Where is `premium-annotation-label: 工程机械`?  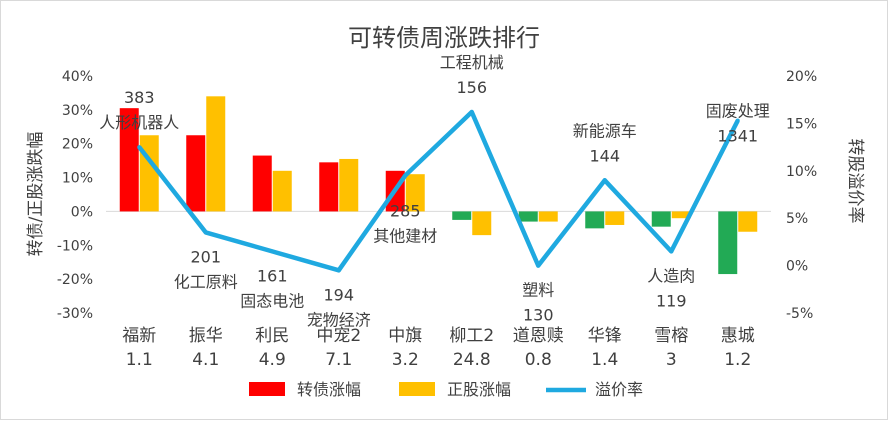 premium-annotation-label: 工程机械 is located at coordinates (472, 62).